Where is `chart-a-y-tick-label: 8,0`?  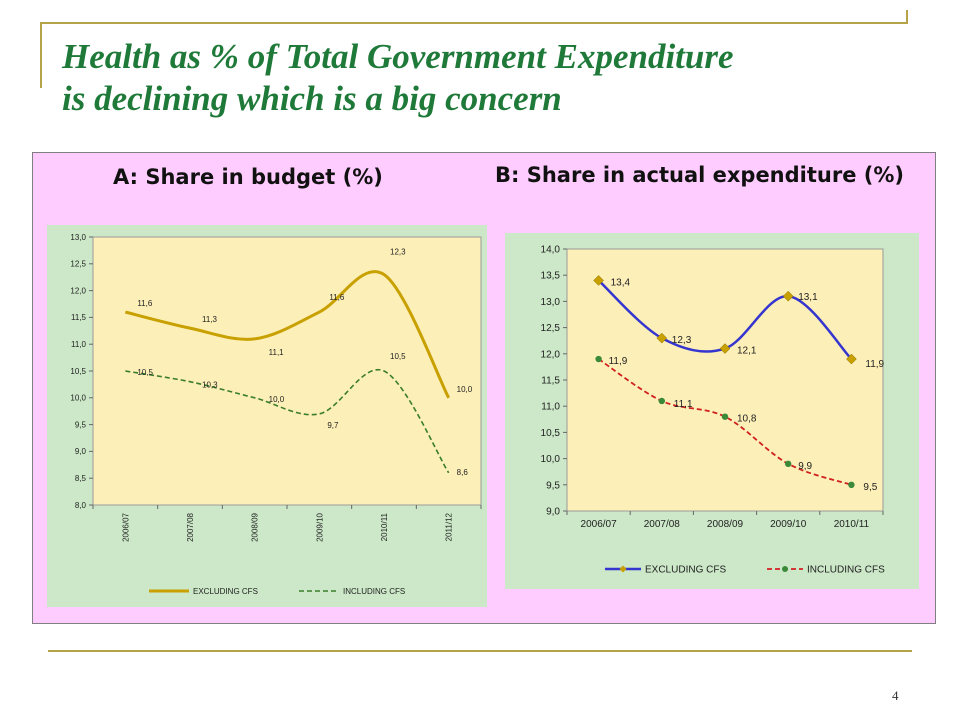 chart-a-y-tick-label: 8,0 is located at coordinates (81, 505).